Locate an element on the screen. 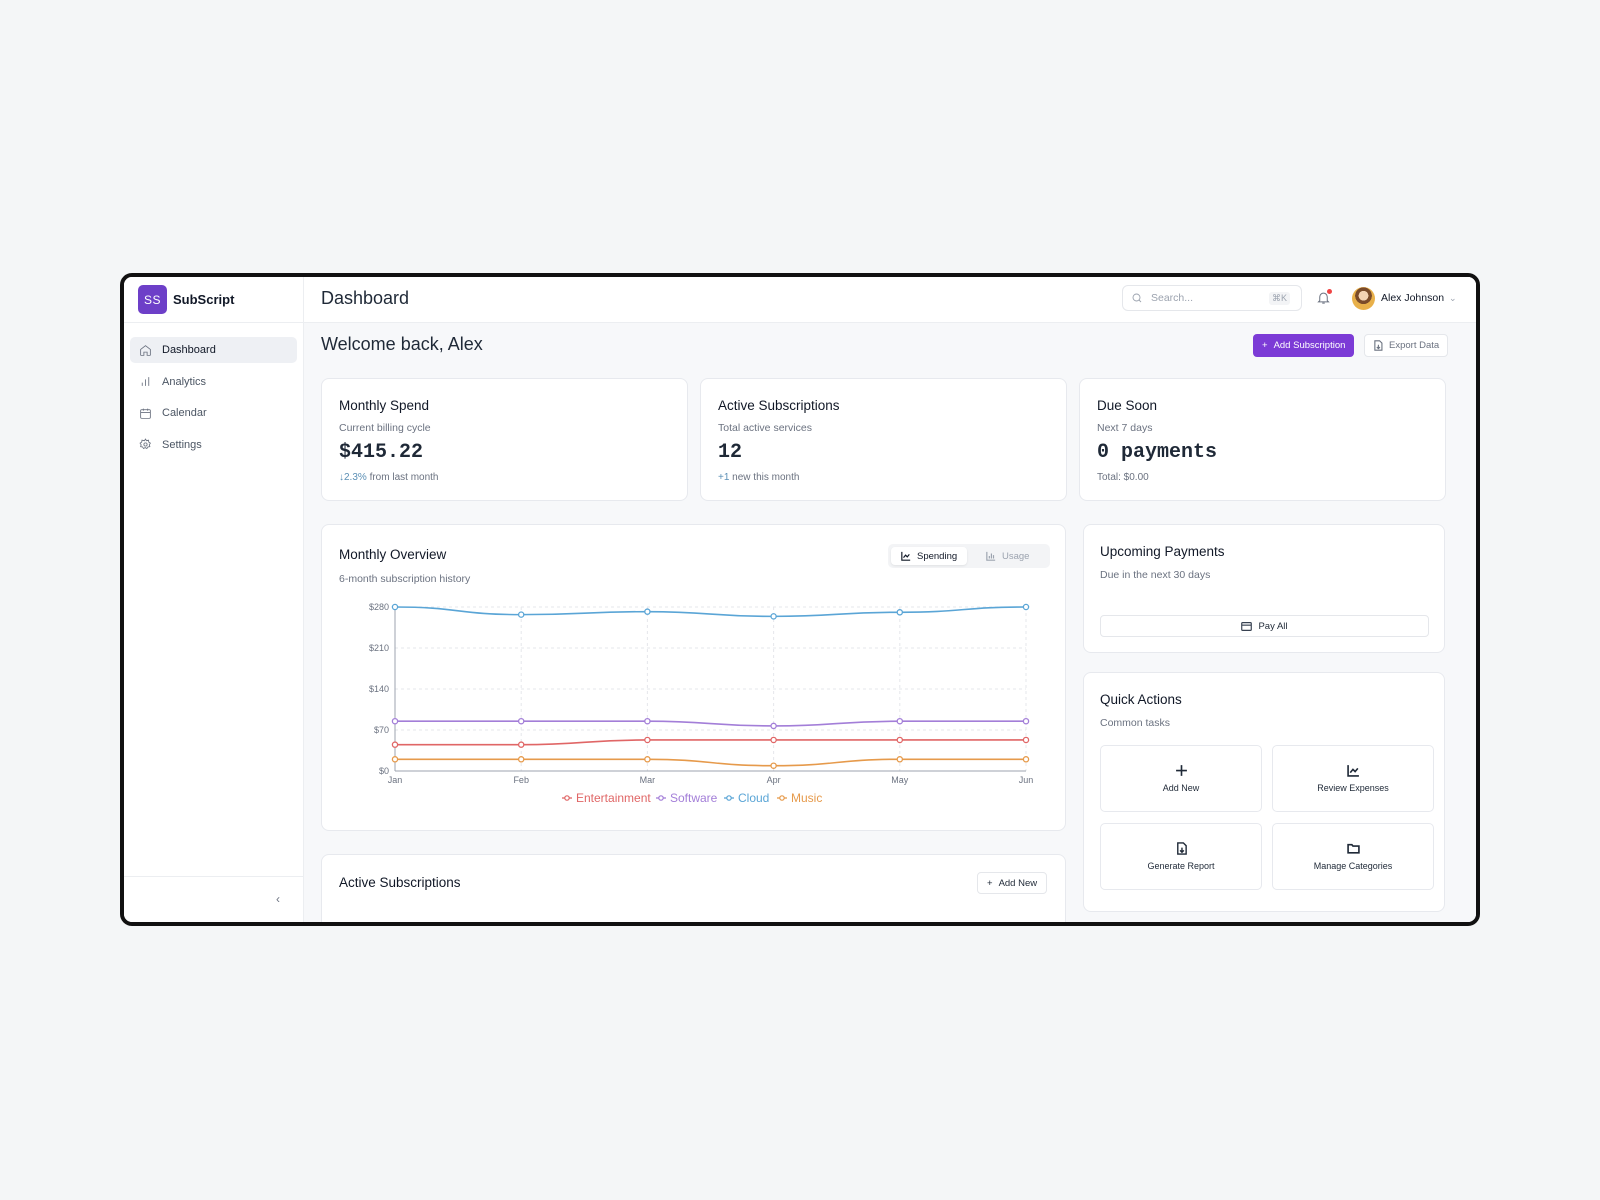 This screenshot has height=1200, width=1600. toggle-spending-label: Spending is located at coordinates (937, 556).